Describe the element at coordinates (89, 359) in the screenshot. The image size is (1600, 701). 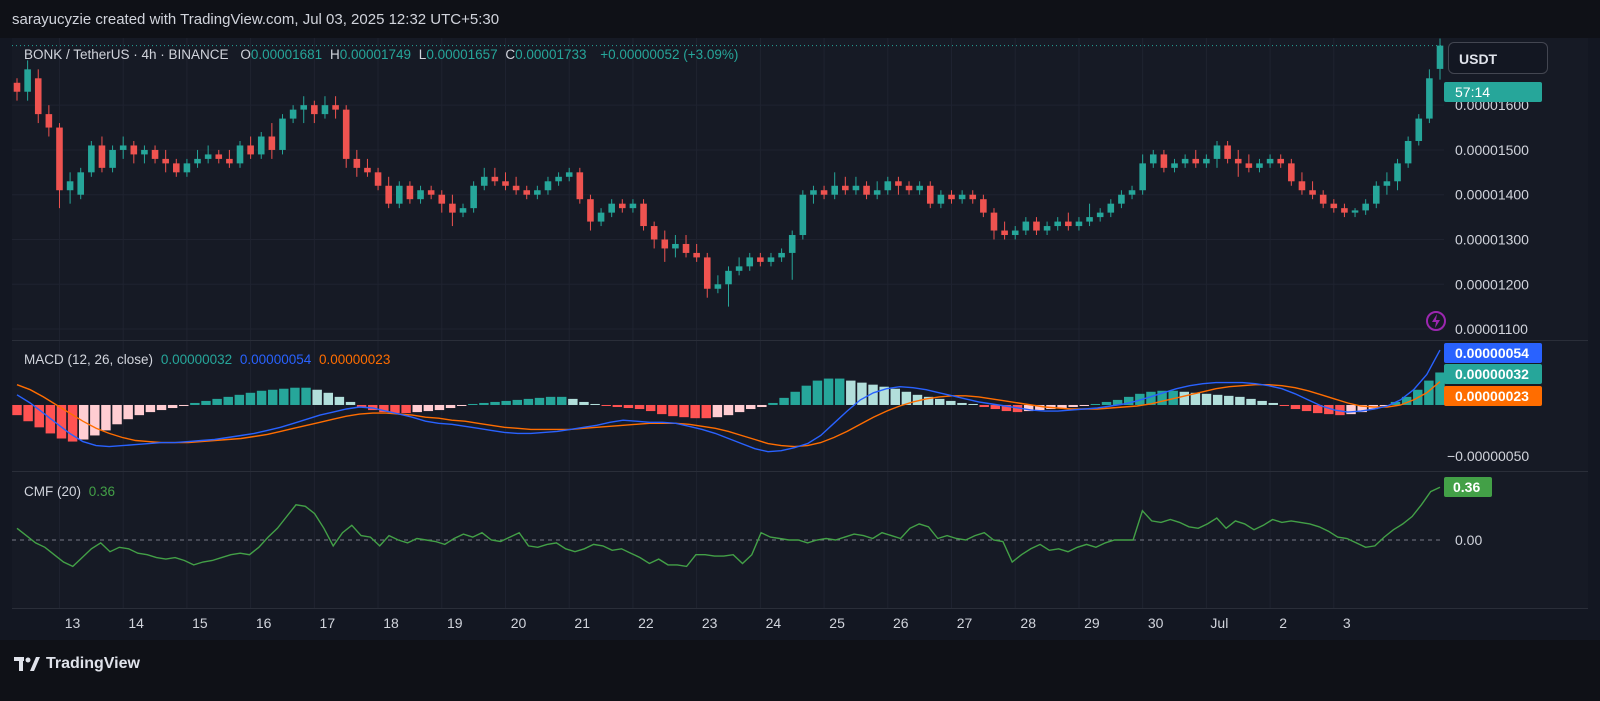
I see `macd-label: MACD (12, 26, close)` at that location.